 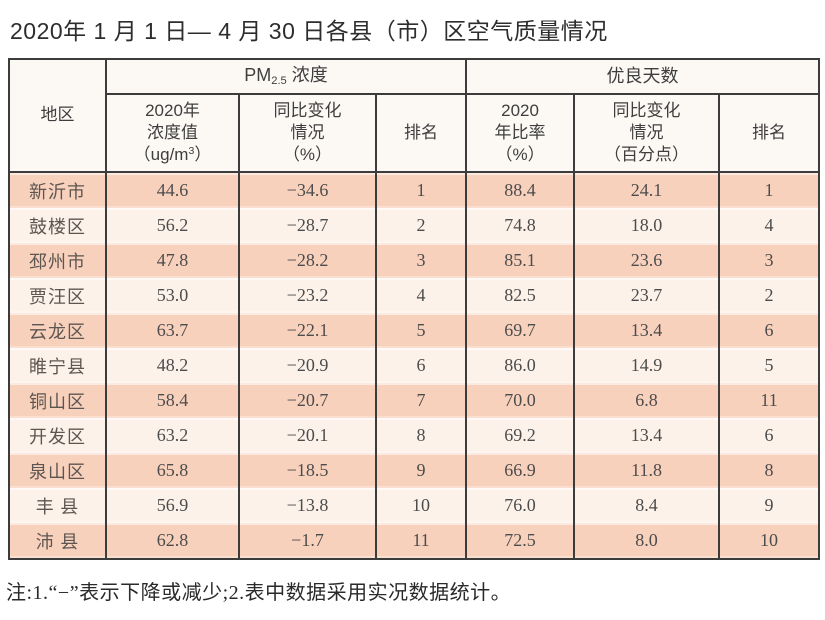 What do you see at coordinates (520, 365) in the screenshot?
I see `gd-ratio-cell: 86.0` at bounding box center [520, 365].